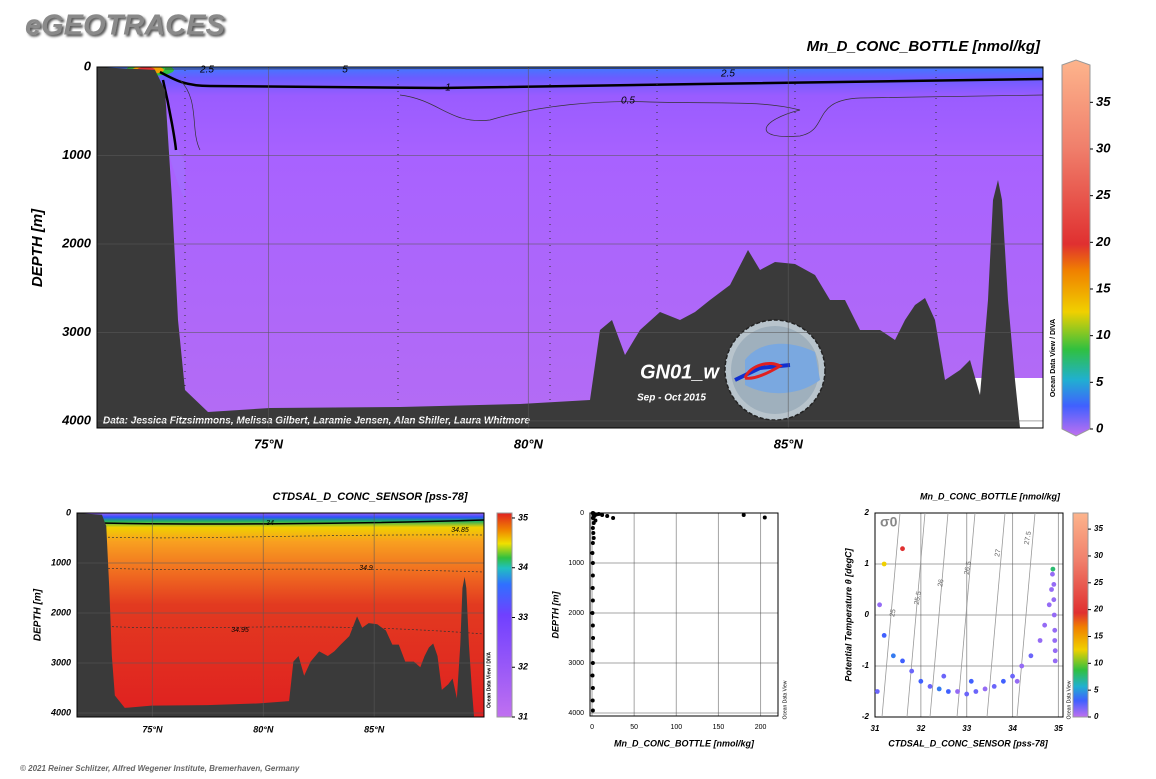  What do you see at coordinates (968, 743) in the screenshot?
I see `x-axis-label: CTDSAL_D_CONC_SENSOR [pss-78]` at bounding box center [968, 743].